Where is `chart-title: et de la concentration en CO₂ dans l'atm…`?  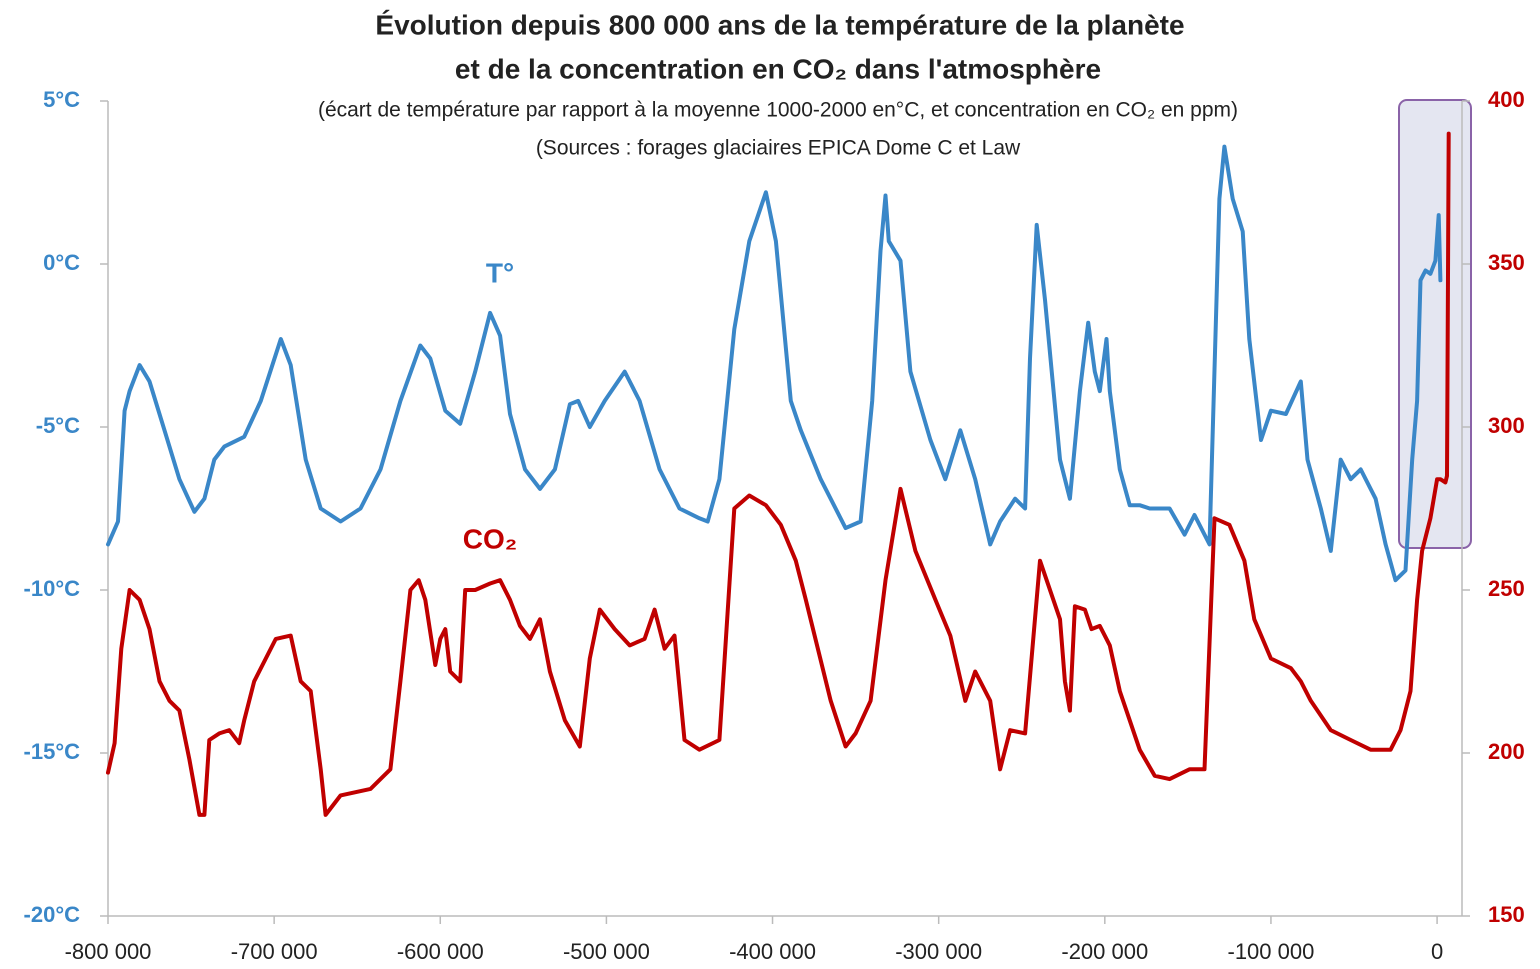
chart-title: et de la concentration en CO₂ dans l'atm… is located at coordinates (778, 68).